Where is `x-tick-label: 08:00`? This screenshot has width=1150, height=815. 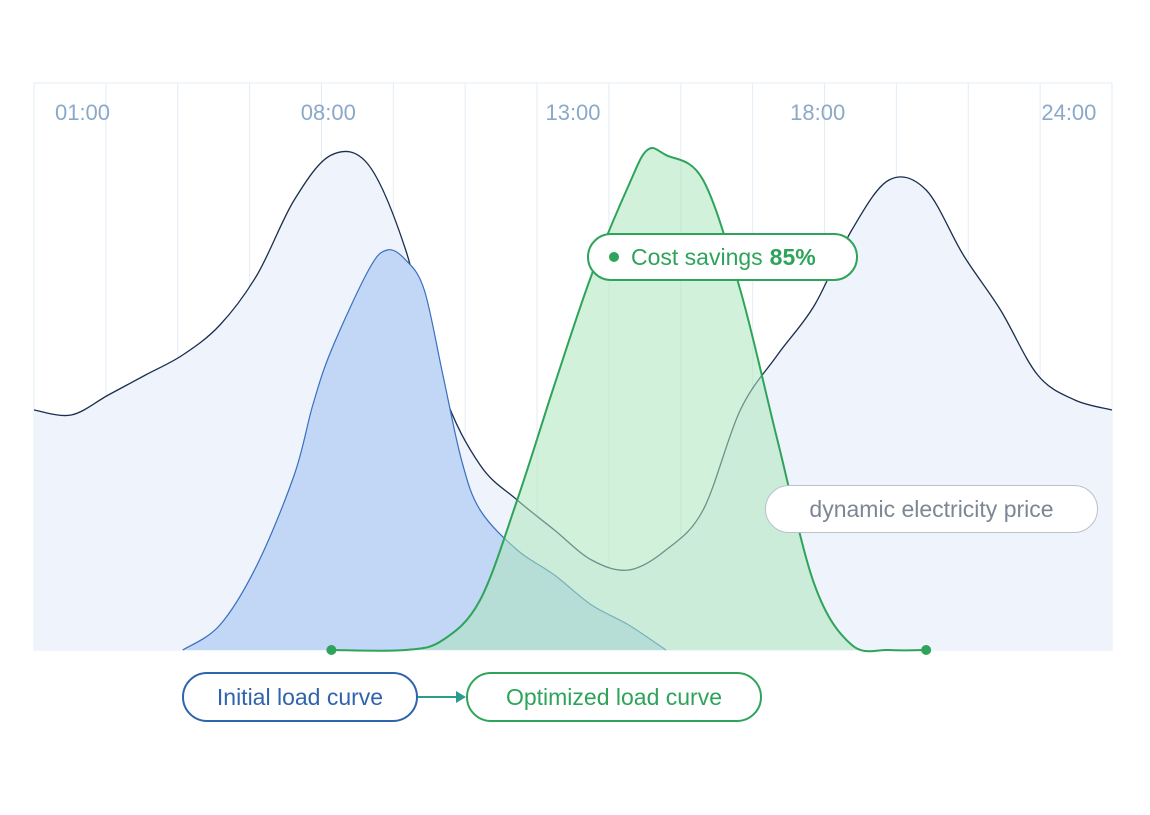 x-tick-label: 08:00 is located at coordinates (328, 112).